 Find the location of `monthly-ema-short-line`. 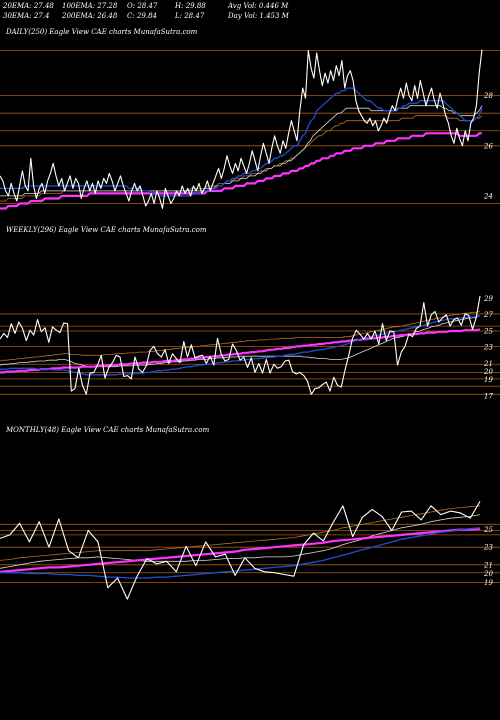

monthly-ema-short-line is located at coordinates (240, 553).